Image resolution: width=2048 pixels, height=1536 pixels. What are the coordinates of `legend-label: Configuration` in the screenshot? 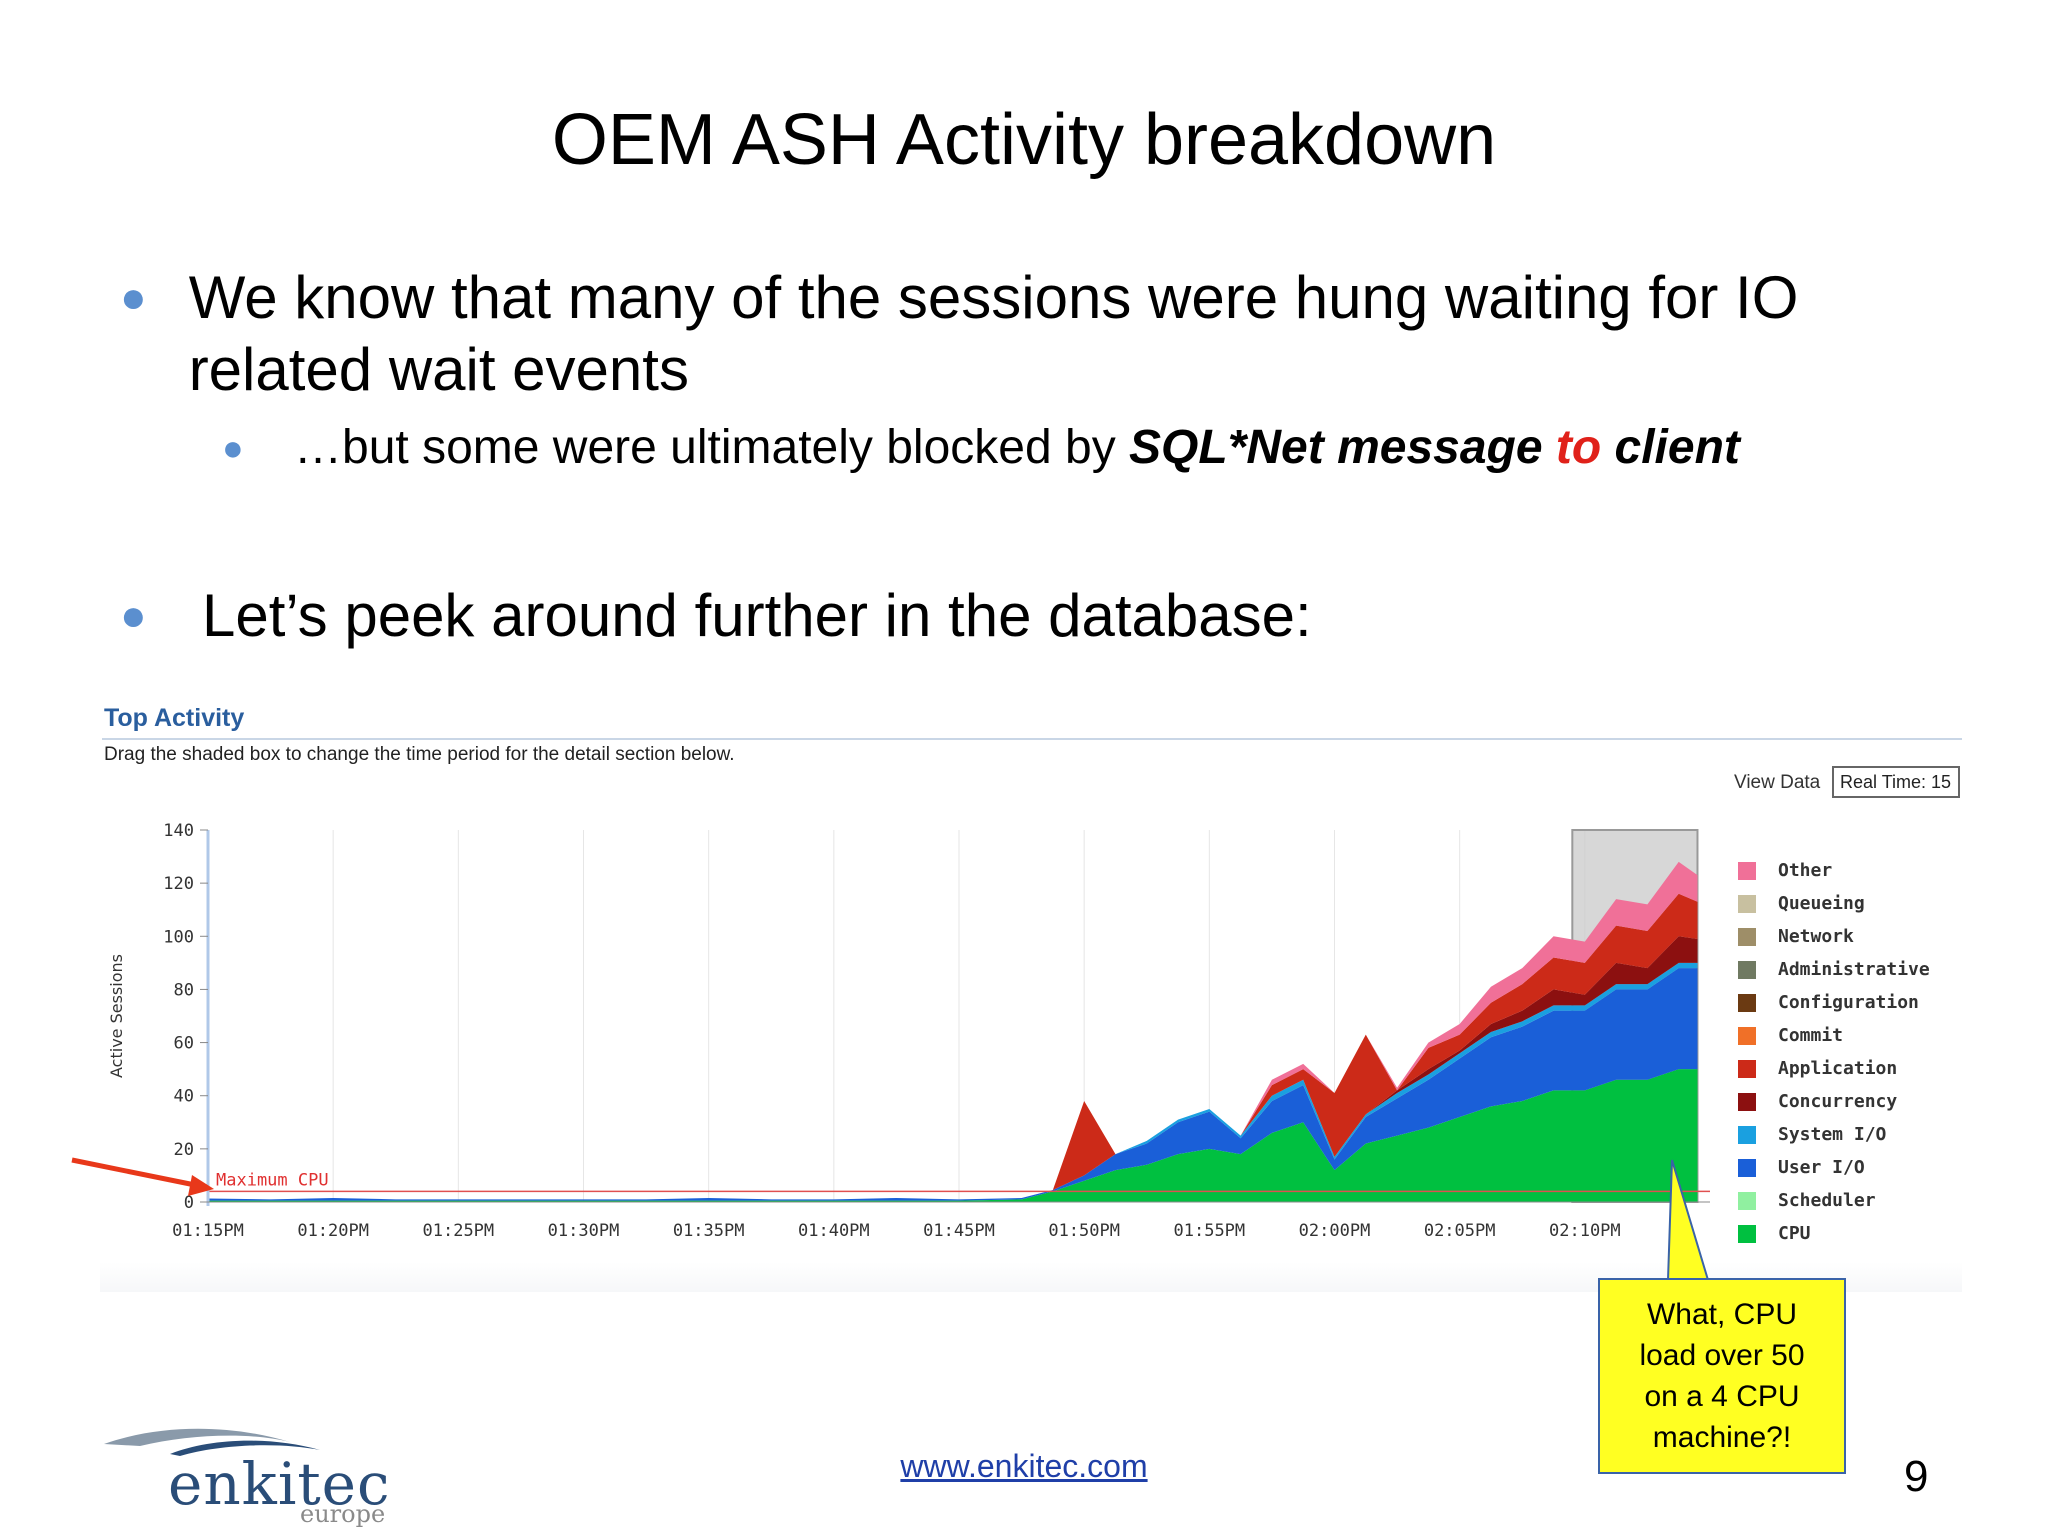 It's located at (1848, 1002).